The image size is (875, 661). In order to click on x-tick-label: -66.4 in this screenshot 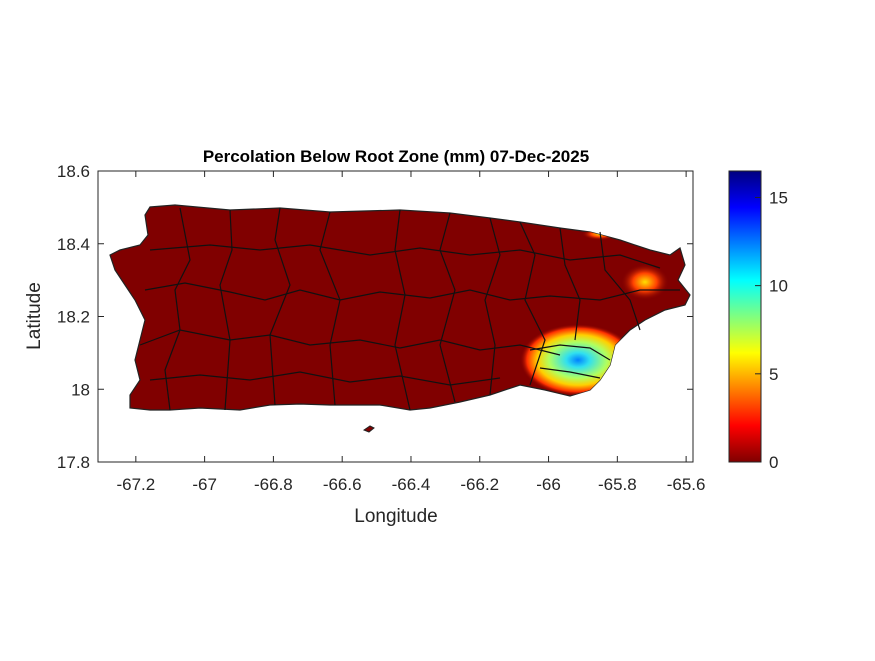, I will do `click(411, 484)`.